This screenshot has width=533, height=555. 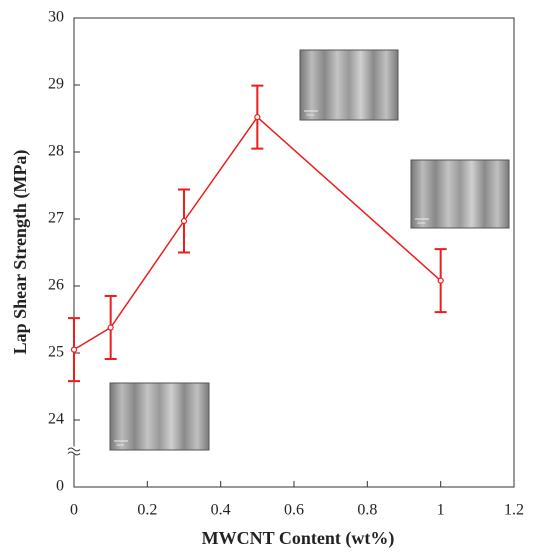 What do you see at coordinates (56, 218) in the screenshot?
I see `y-tick-label: 27` at bounding box center [56, 218].